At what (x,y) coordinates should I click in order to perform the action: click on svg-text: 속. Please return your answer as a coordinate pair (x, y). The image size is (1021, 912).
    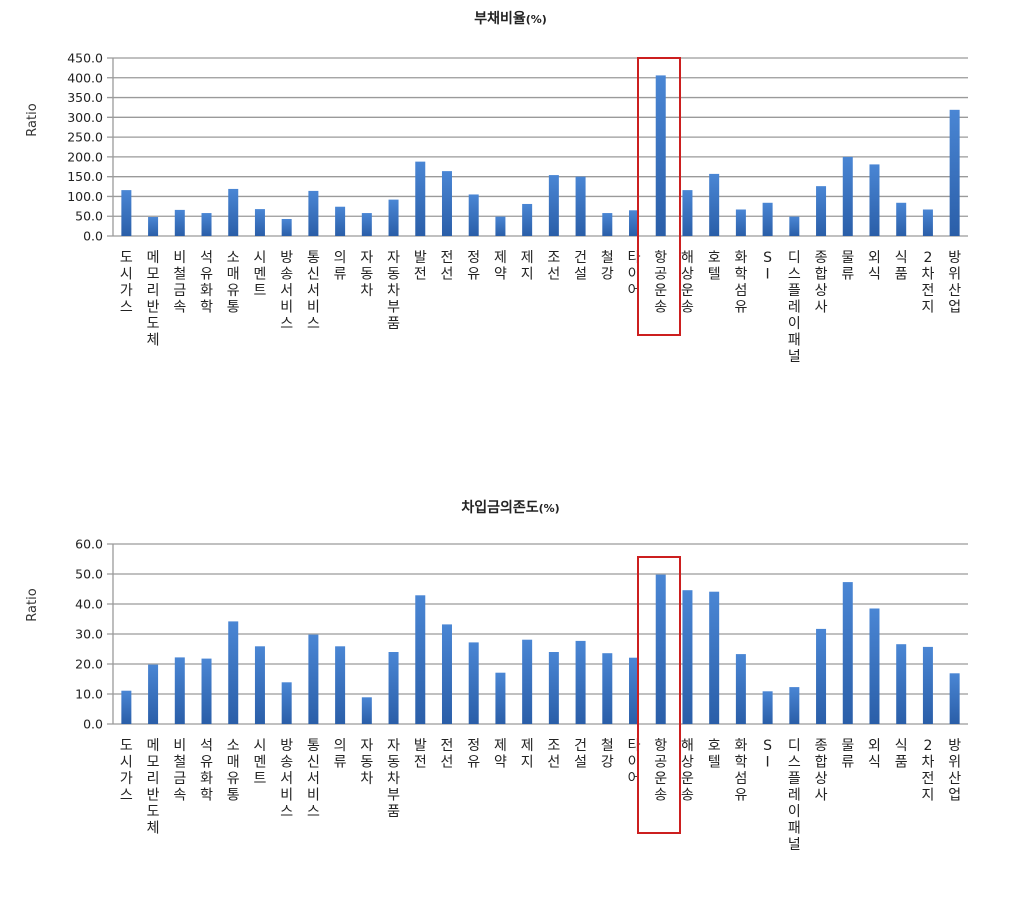
    Looking at the image, I should click on (179, 308).